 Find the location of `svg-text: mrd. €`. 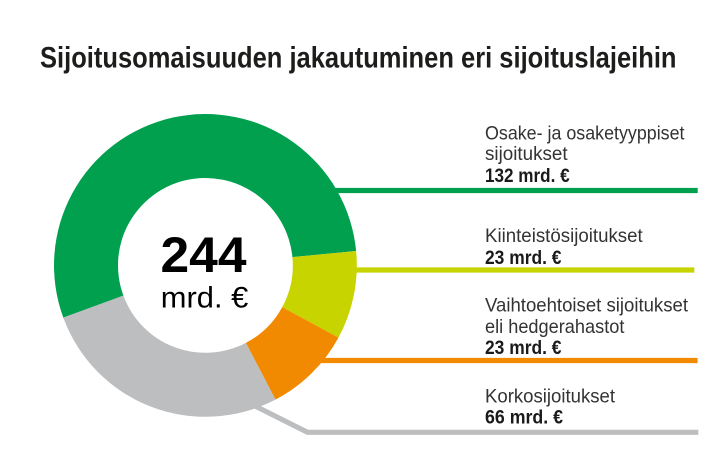

svg-text: mrd. € is located at coordinates (205, 297).